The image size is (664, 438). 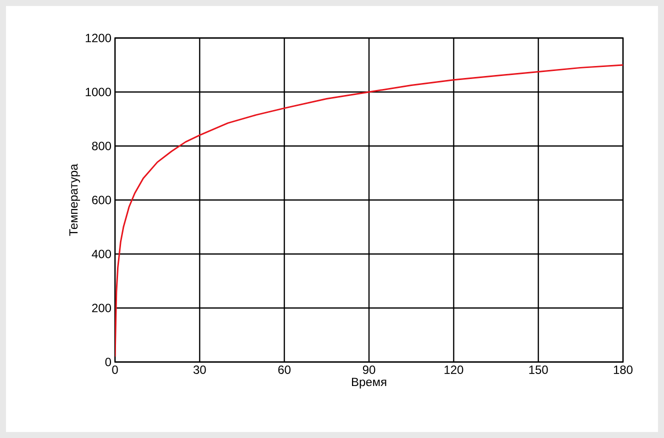 I want to click on x-tick-label: 30, so click(x=199, y=370).